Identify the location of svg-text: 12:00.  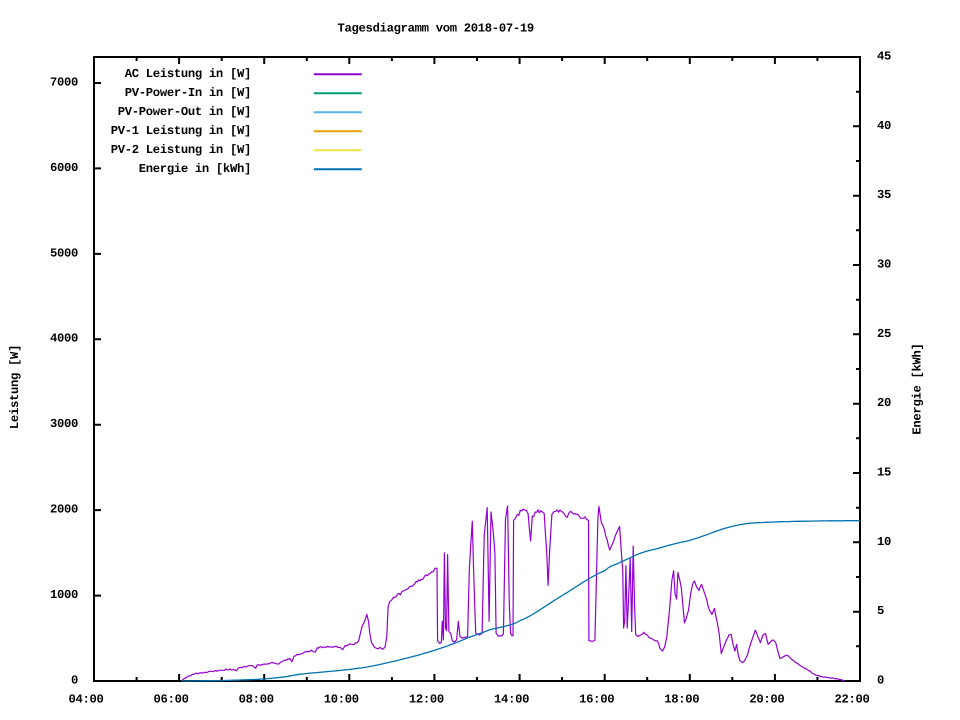
(426, 700).